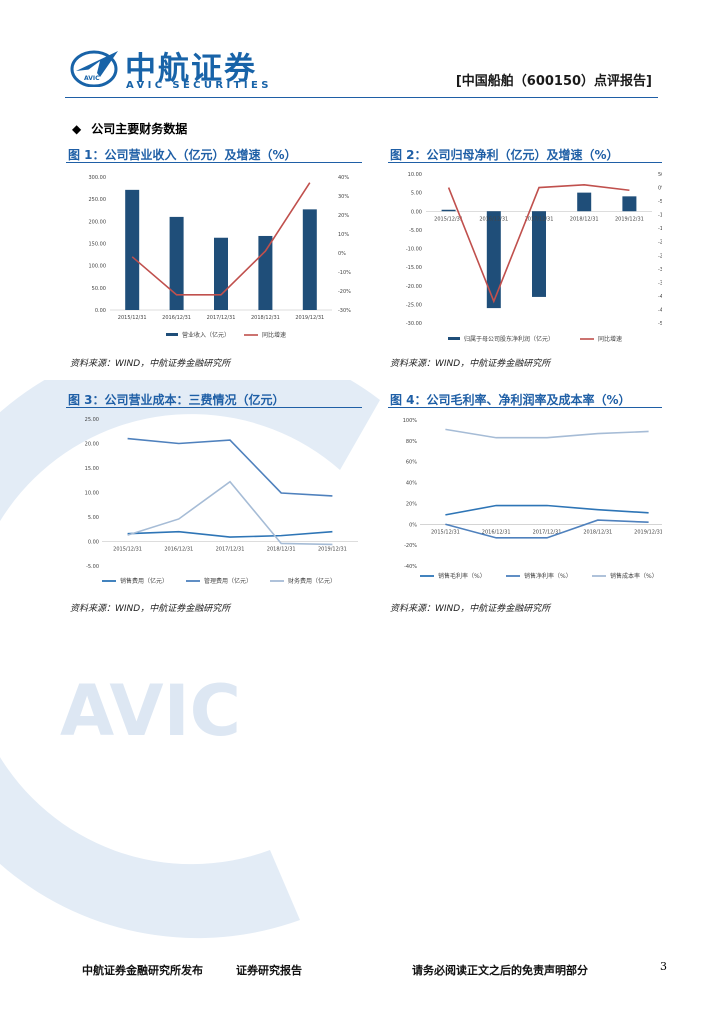  I want to click on section-title-text: 公司主要财务数据, so click(139, 129).